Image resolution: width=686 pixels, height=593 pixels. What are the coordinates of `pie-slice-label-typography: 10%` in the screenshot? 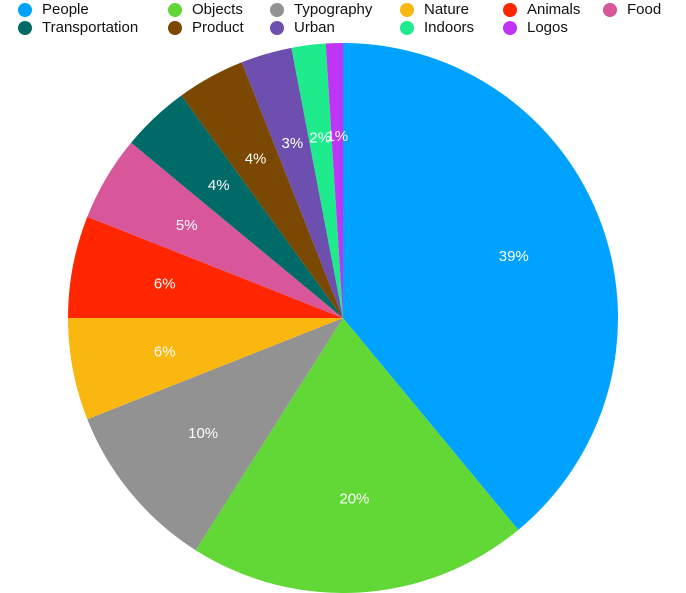 It's located at (203, 433).